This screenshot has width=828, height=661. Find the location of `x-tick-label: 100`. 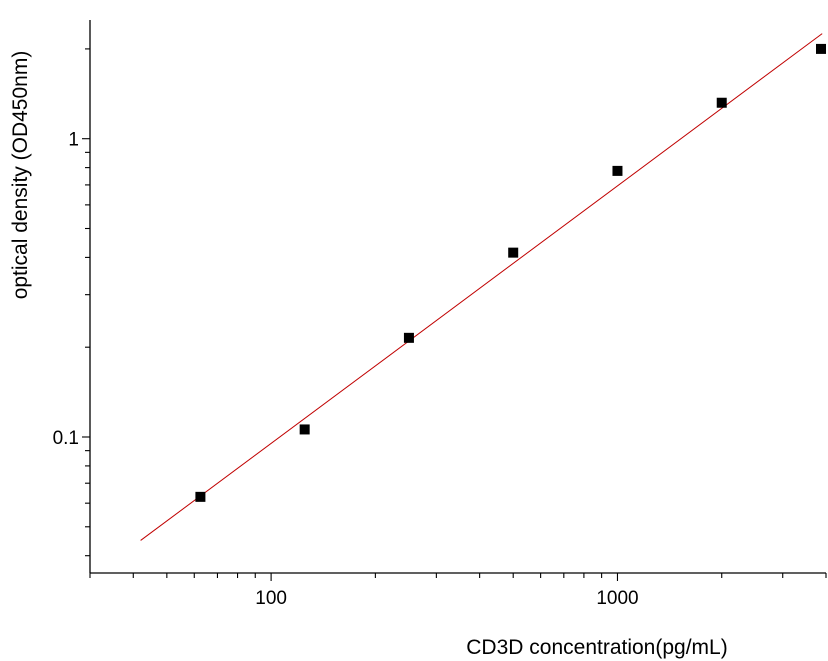

x-tick-label: 100 is located at coordinates (271, 598).